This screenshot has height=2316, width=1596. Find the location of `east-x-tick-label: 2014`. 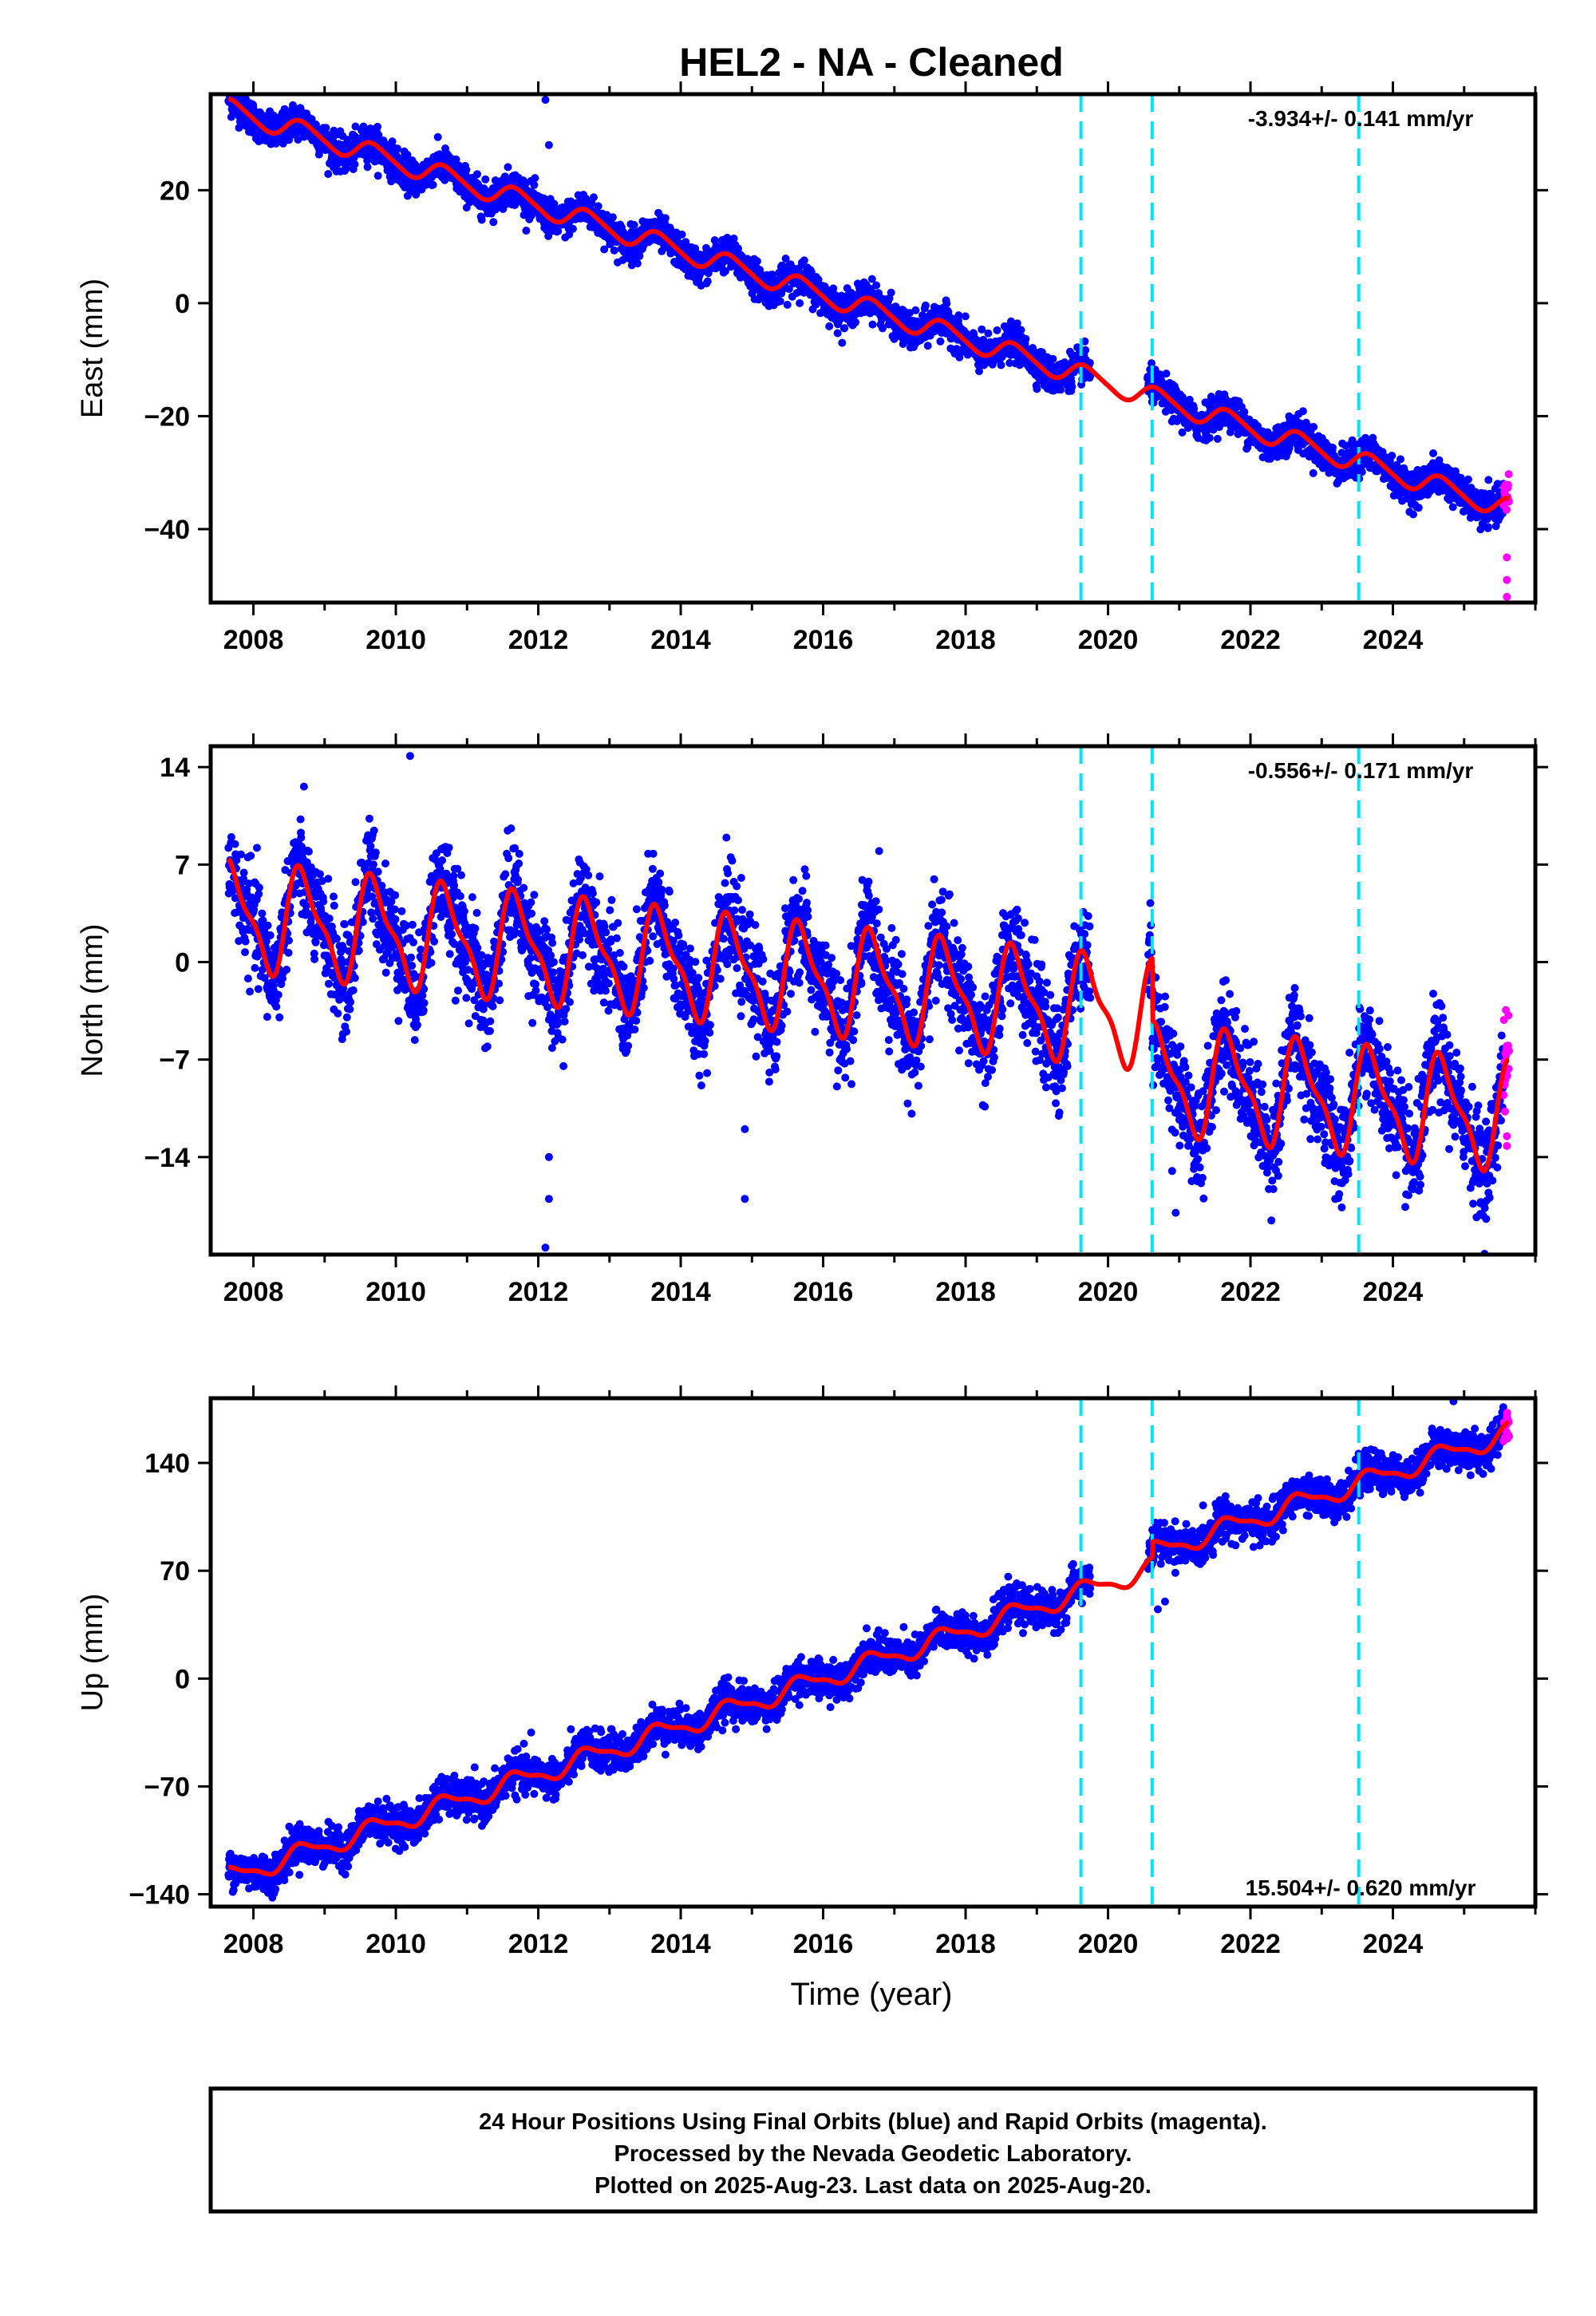

east-x-tick-label: 2014 is located at coordinates (680, 640).